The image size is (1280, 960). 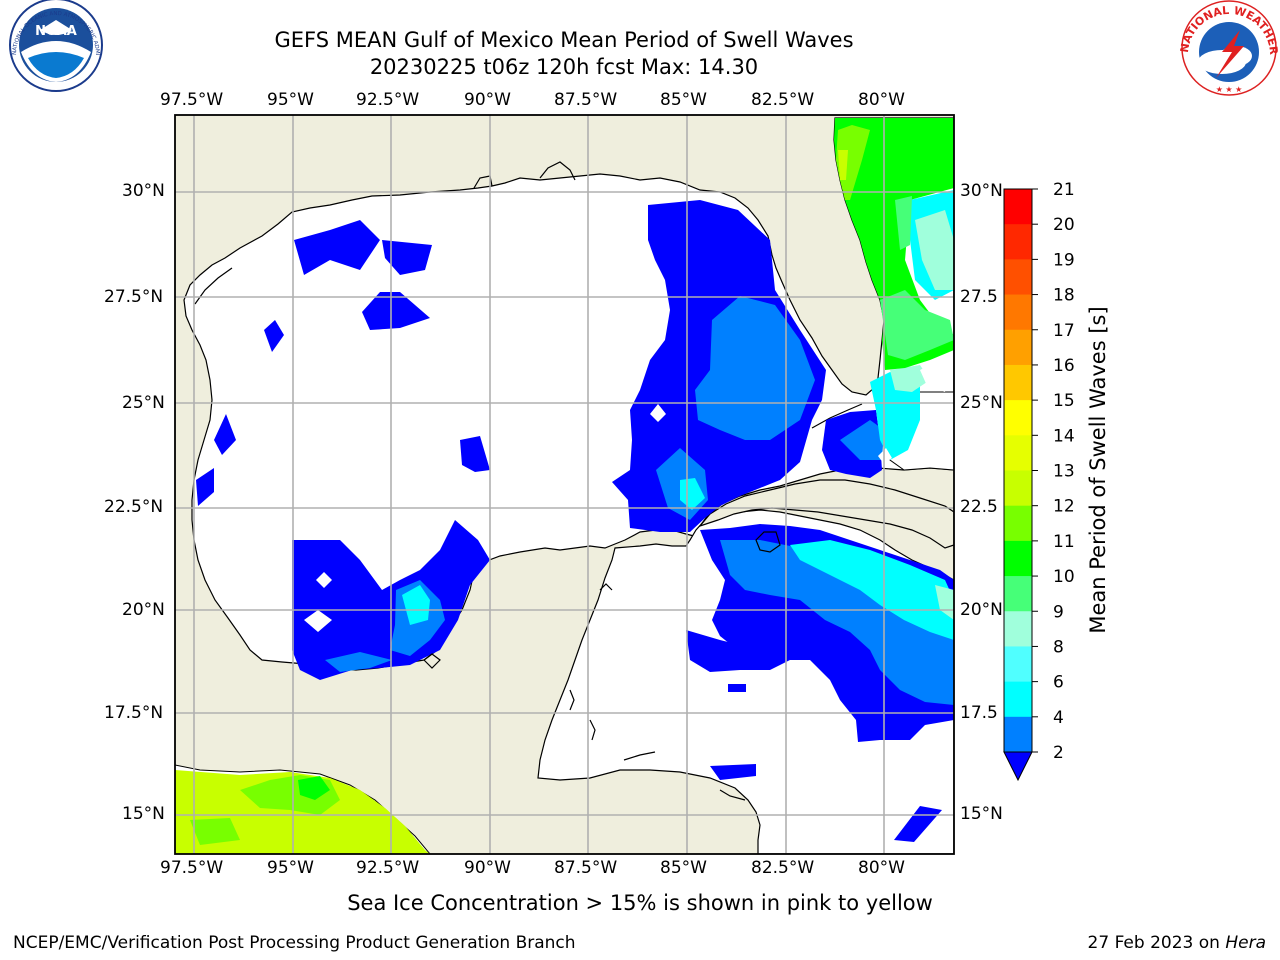 What do you see at coordinates (783, 868) in the screenshot?
I see `lon-label-bottom-82-5w: 82.5°W` at bounding box center [783, 868].